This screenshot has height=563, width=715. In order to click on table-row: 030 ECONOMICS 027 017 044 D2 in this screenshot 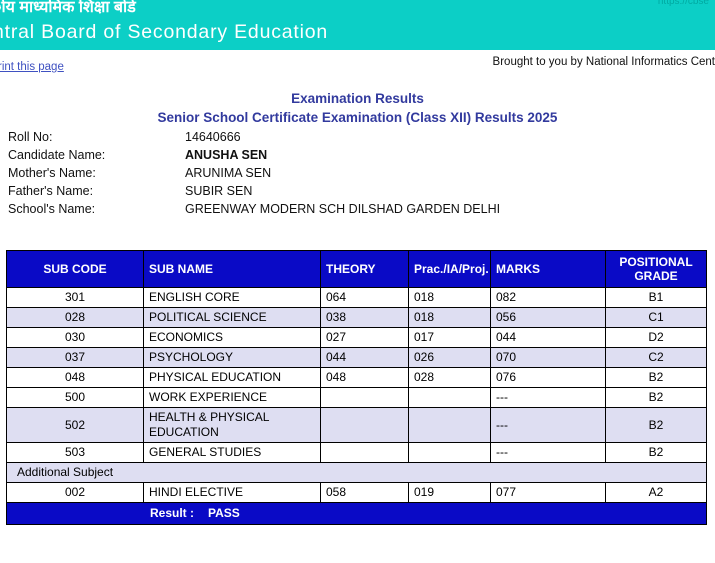, I will do `click(356, 337)`.